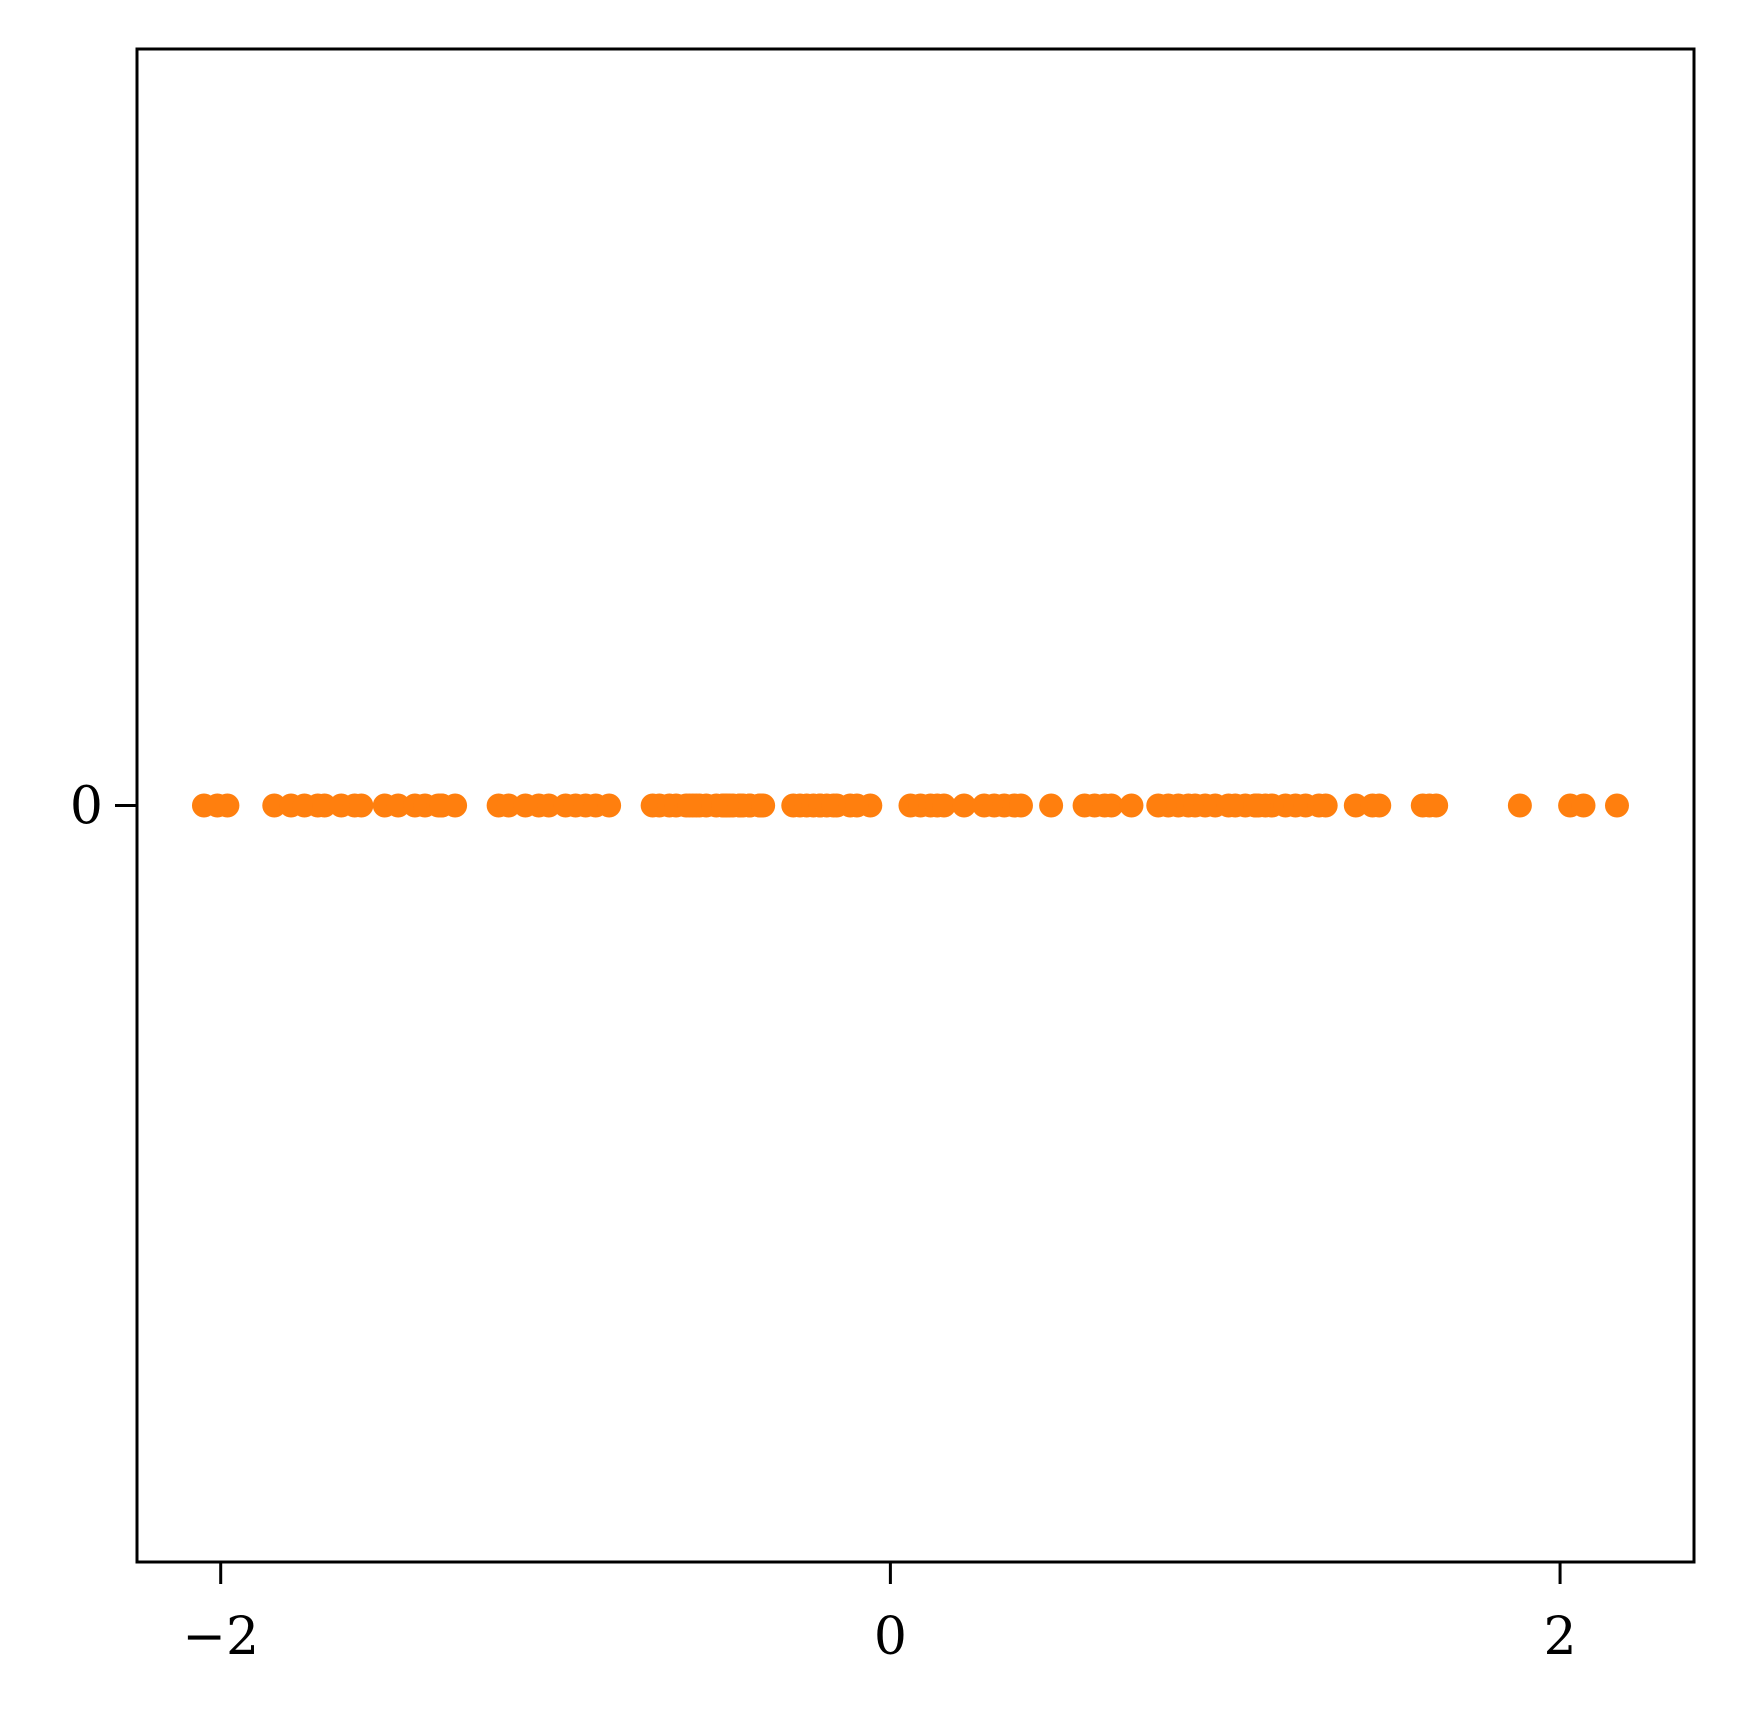 Image resolution: width=1737 pixels, height=1724 pixels. I want to click on x-axis: −2 0 2, so click(879, 1614).